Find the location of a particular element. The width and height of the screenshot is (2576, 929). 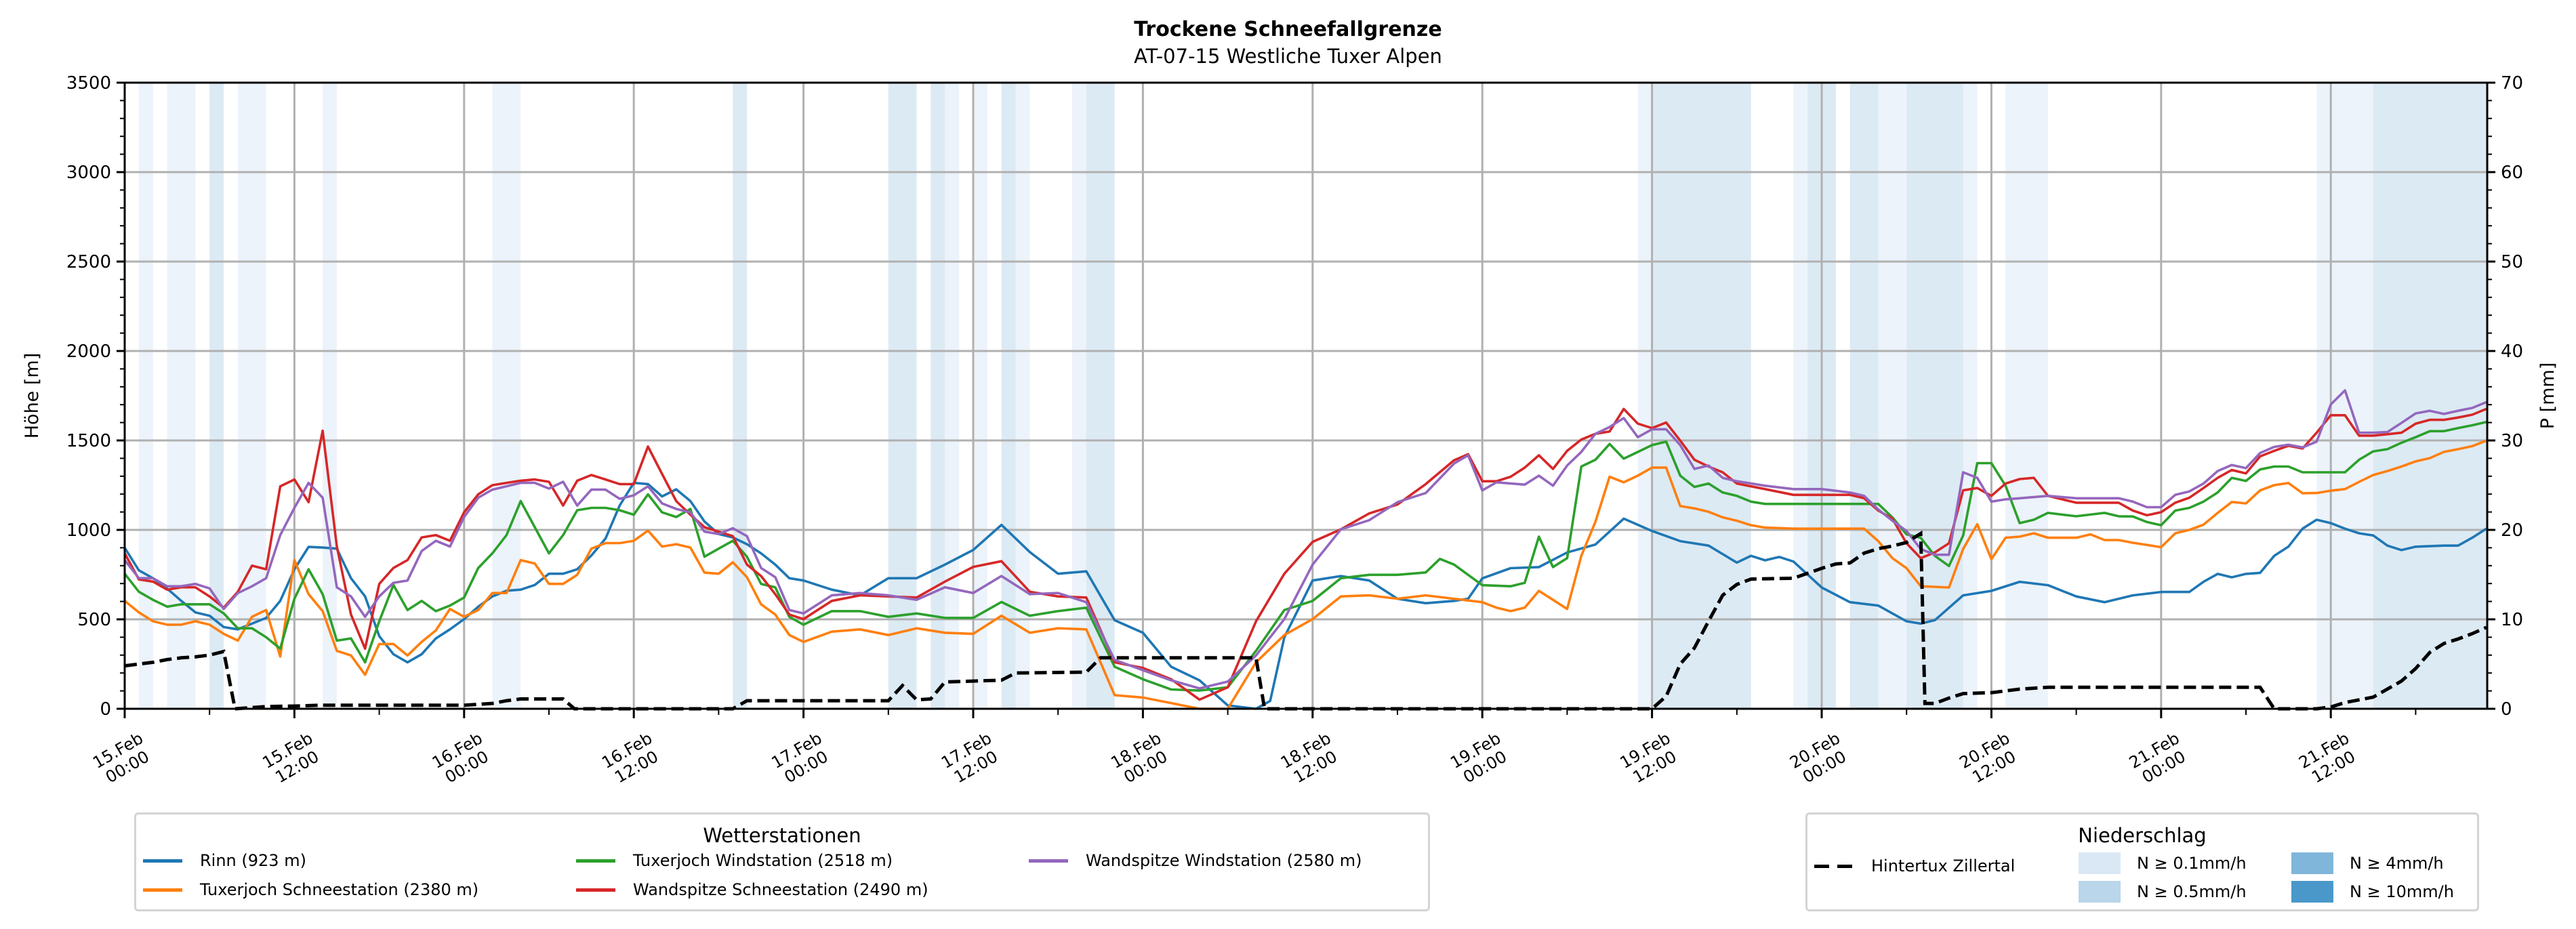

legend-item: Tuxerjoch Schneestation (2380 m) is located at coordinates (310, 890).